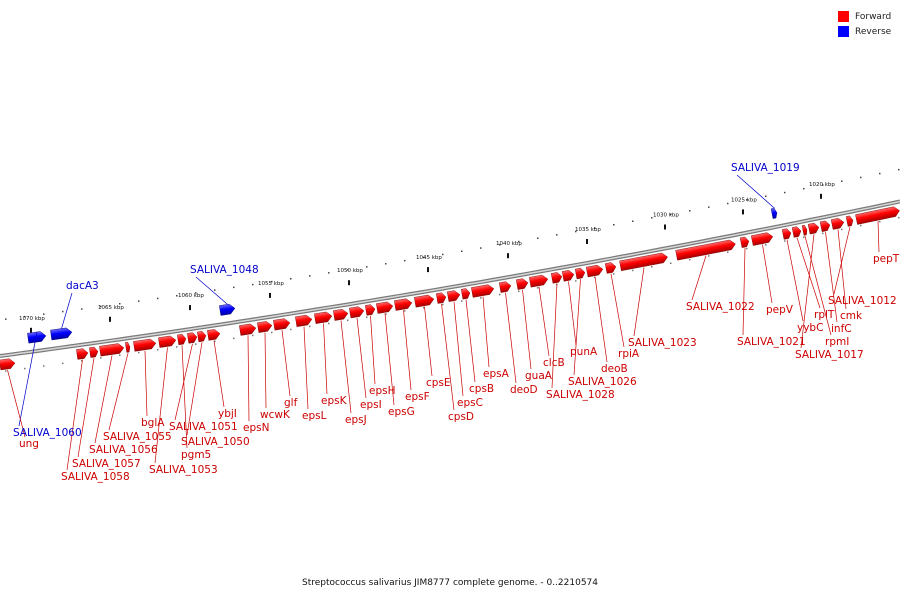 This screenshot has width=900, height=600. Describe the element at coordinates (483, 291) in the screenshot. I see `gene-arrow-epsA` at that location.